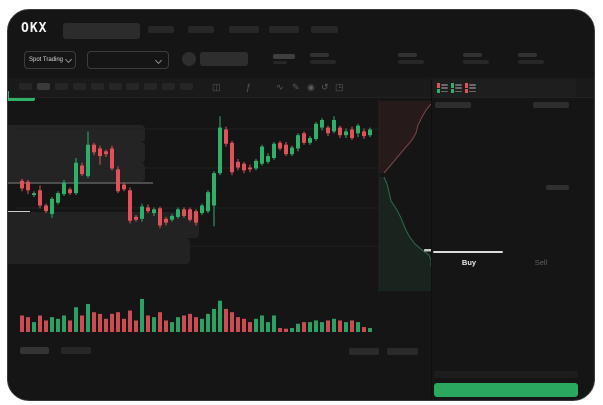 The height and width of the screenshot is (405, 603). Describe the element at coordinates (442, 88) in the screenshot. I see `book-both-icon` at that location.